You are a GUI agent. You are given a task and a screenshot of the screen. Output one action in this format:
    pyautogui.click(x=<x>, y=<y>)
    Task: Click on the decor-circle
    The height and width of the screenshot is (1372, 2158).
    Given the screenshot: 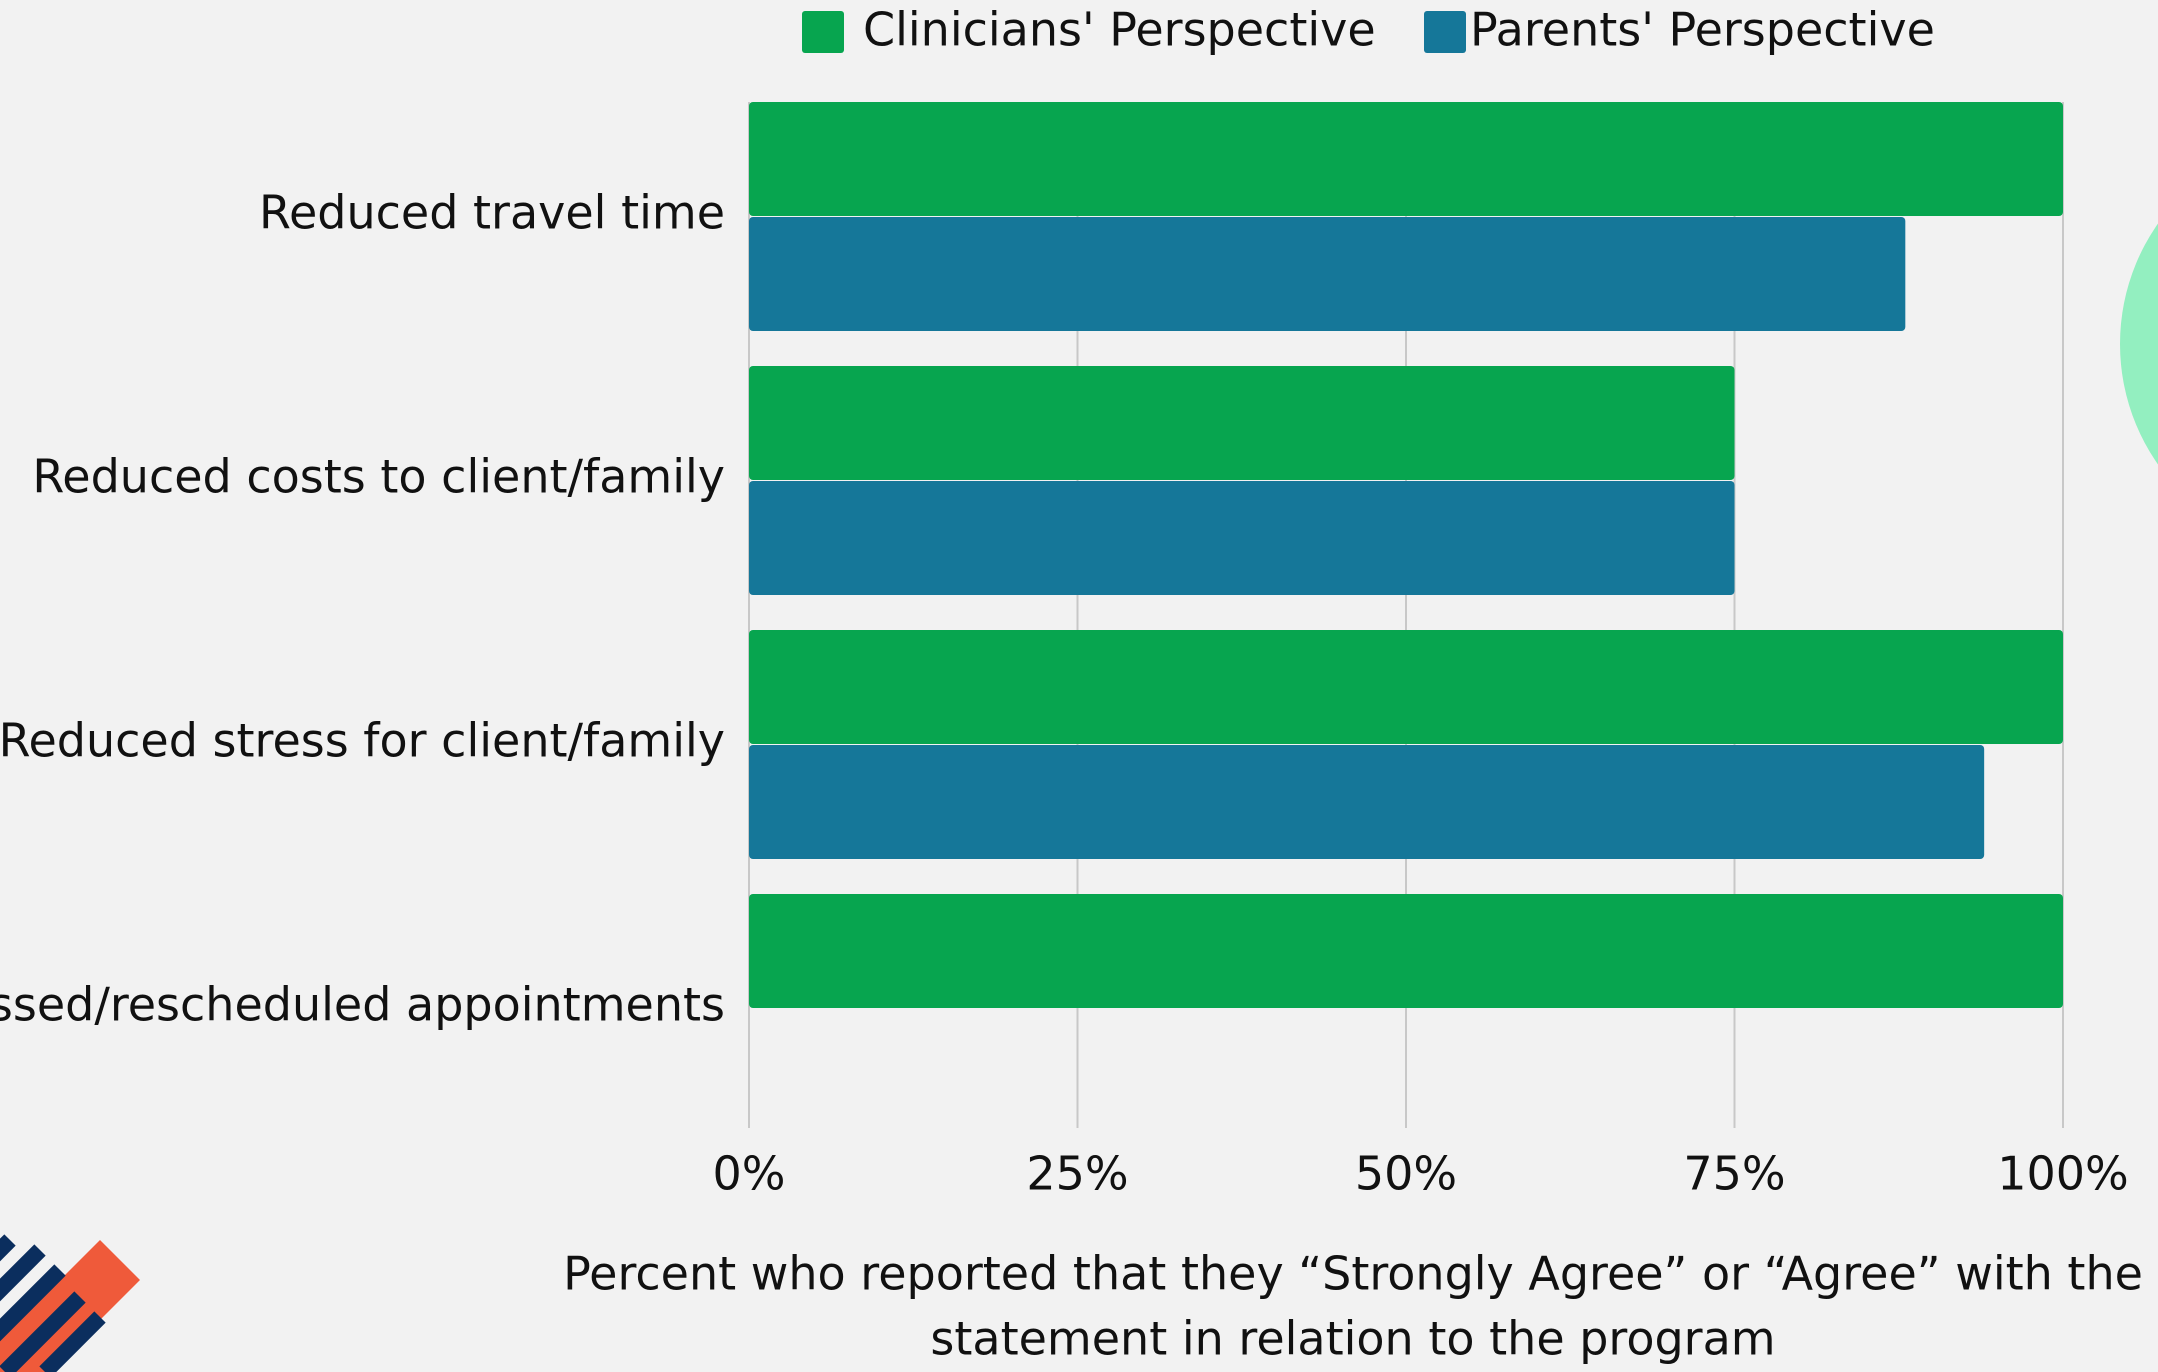 What is the action you would take?
    pyautogui.click(x=2139, y=344)
    